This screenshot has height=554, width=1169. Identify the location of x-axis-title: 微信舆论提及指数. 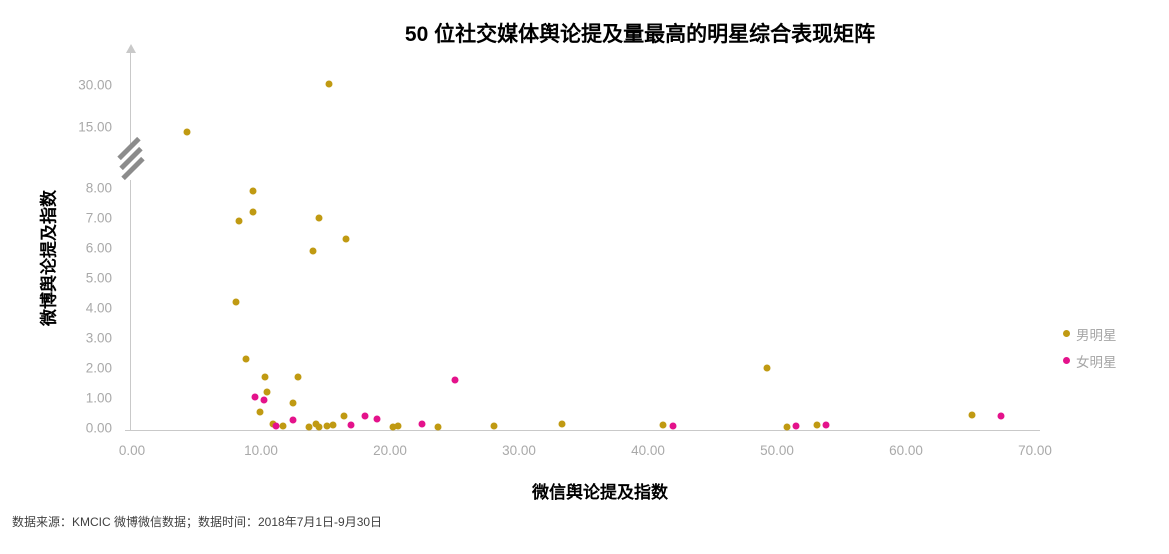
(600, 492).